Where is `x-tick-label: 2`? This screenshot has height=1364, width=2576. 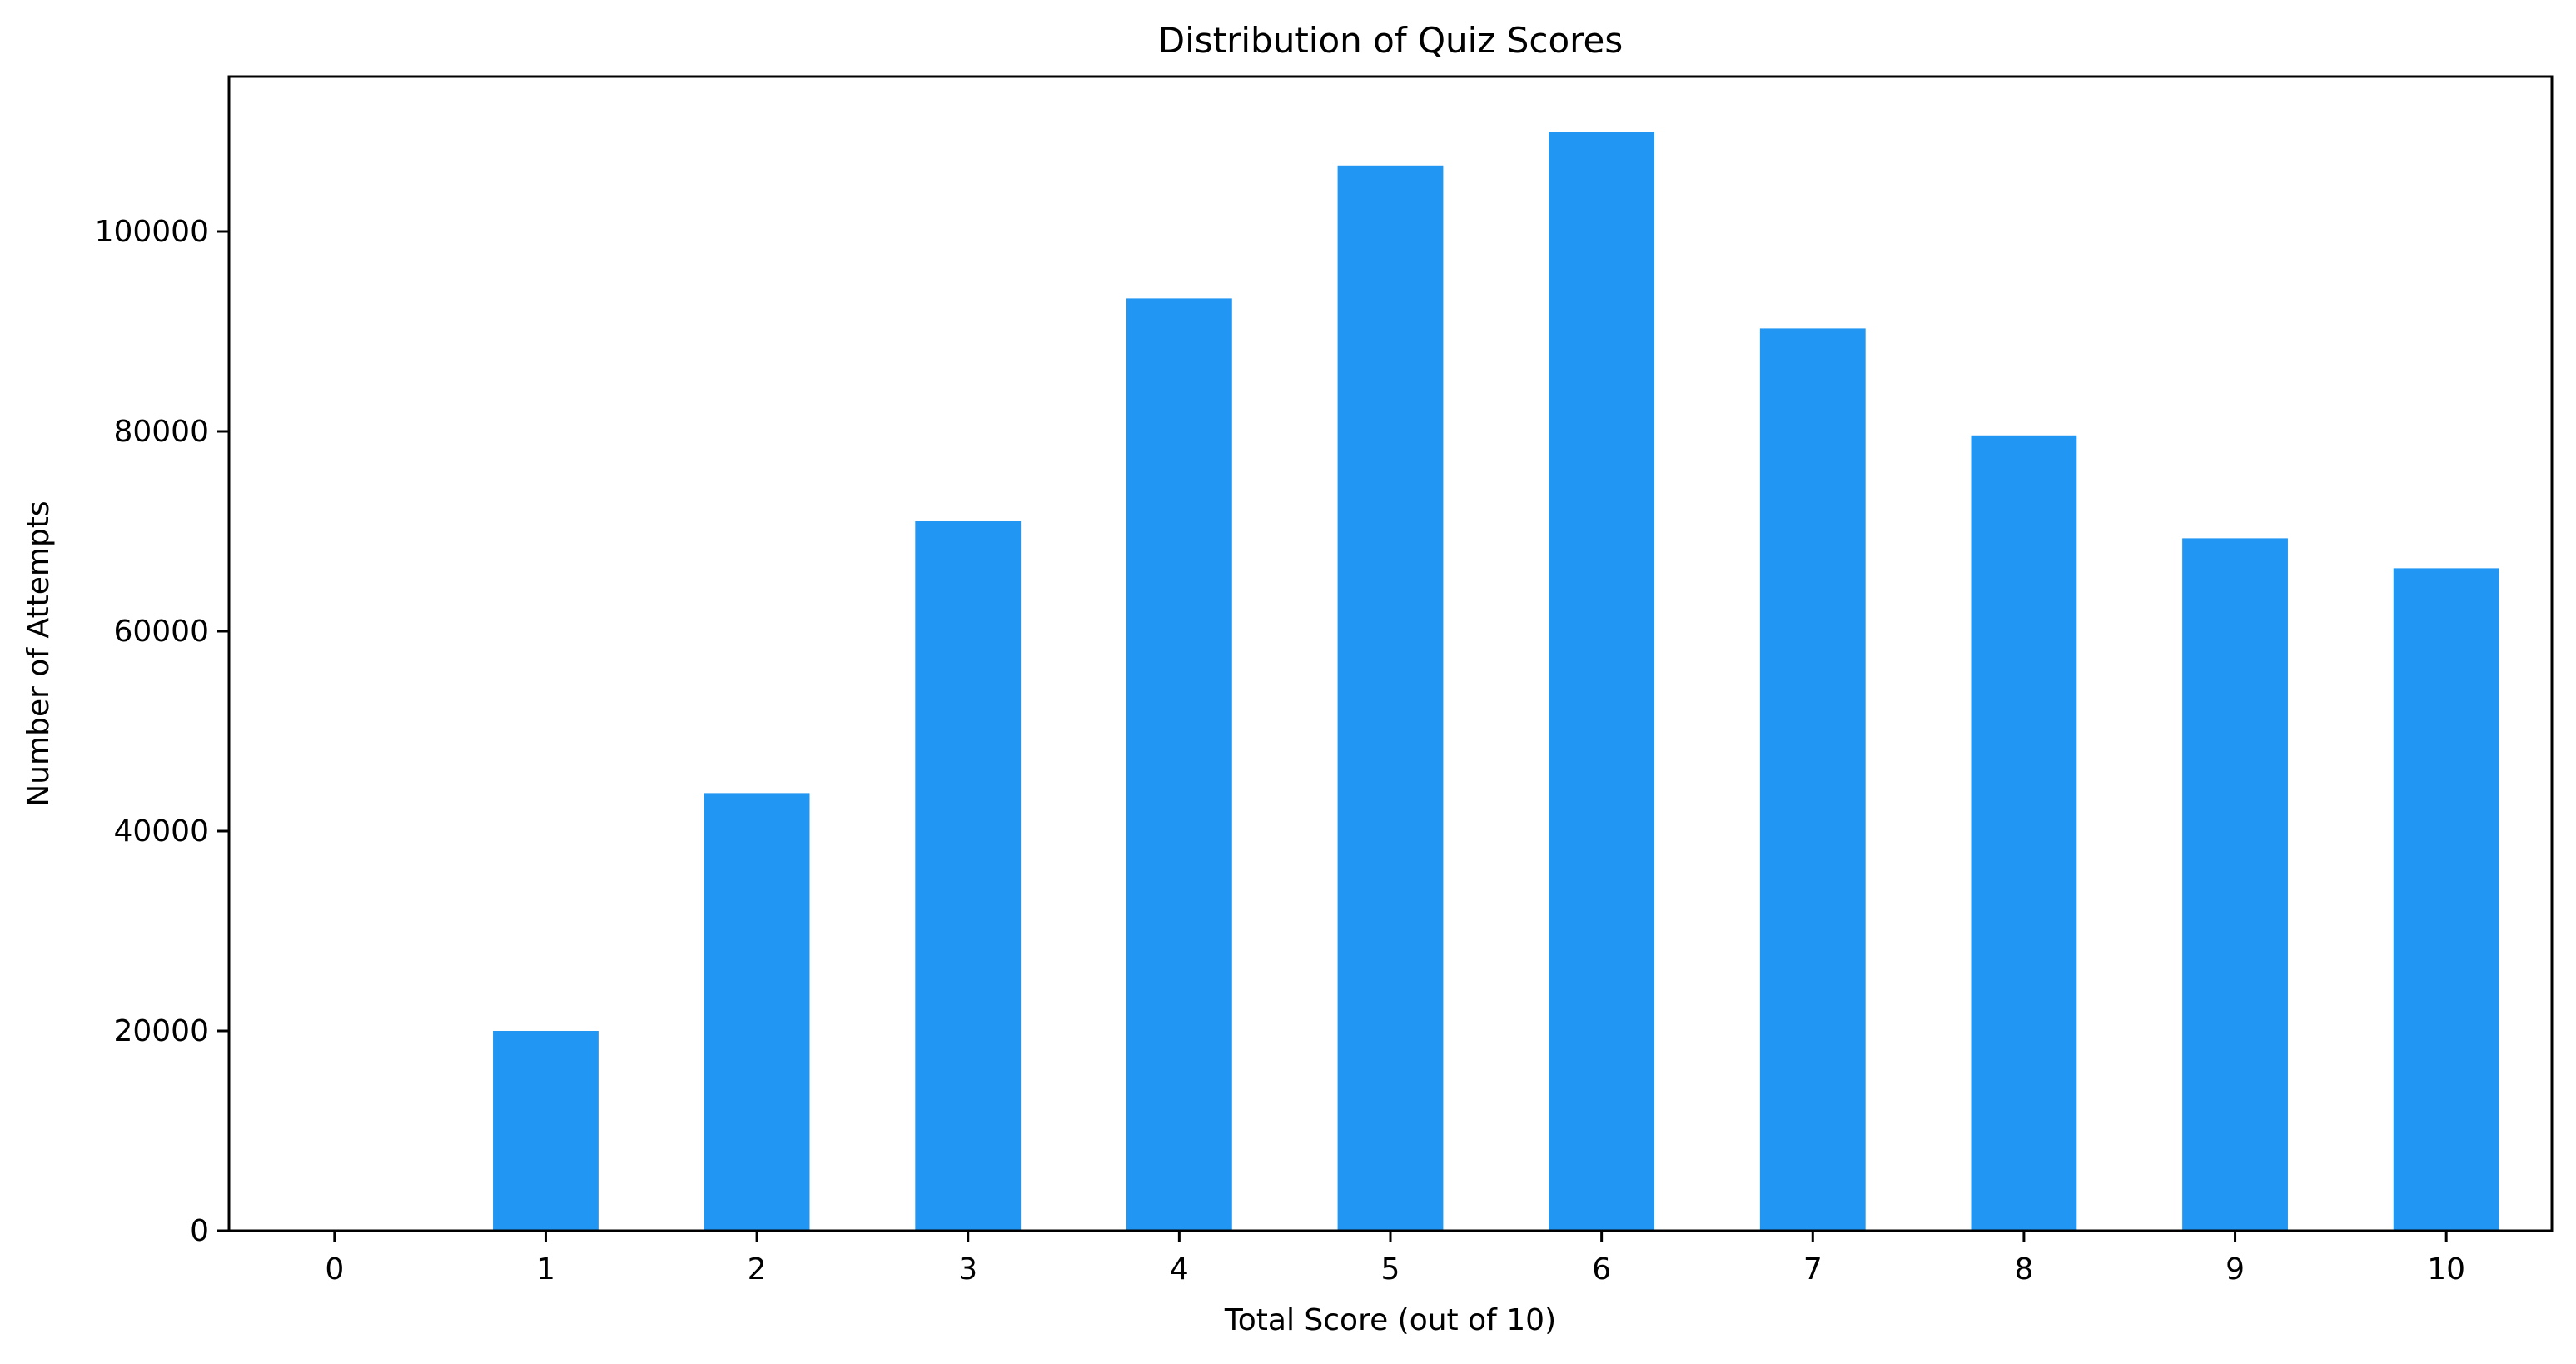 x-tick-label: 2 is located at coordinates (757, 1269).